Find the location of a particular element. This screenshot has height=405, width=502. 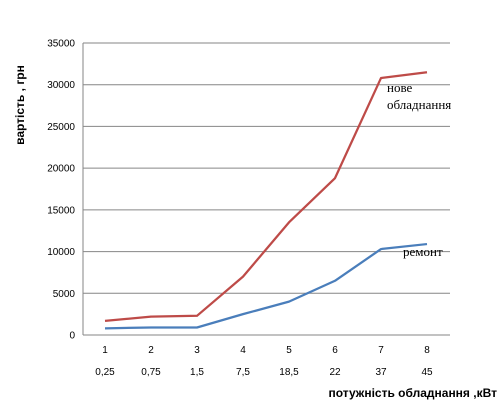

x-tick-label: 4 is located at coordinates (243, 350).